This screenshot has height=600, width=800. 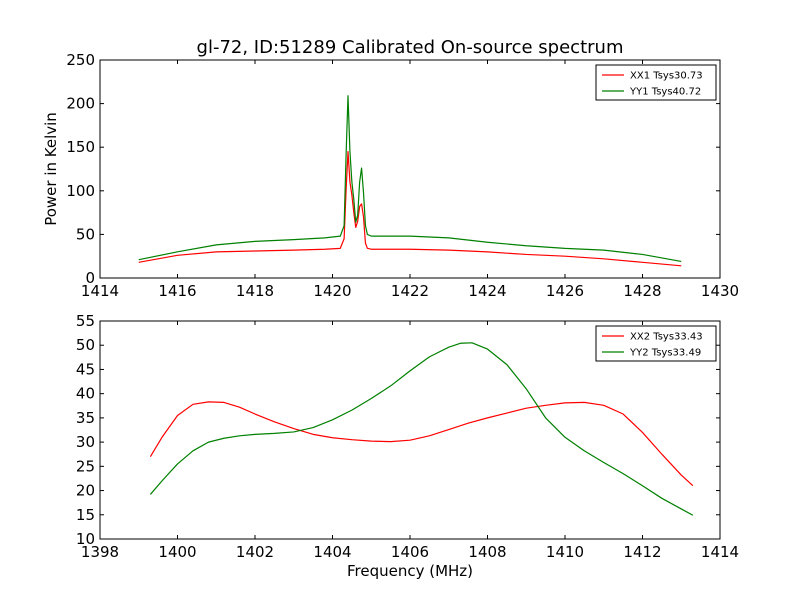 I want to click on y-tick-label: 20, so click(x=85, y=491).